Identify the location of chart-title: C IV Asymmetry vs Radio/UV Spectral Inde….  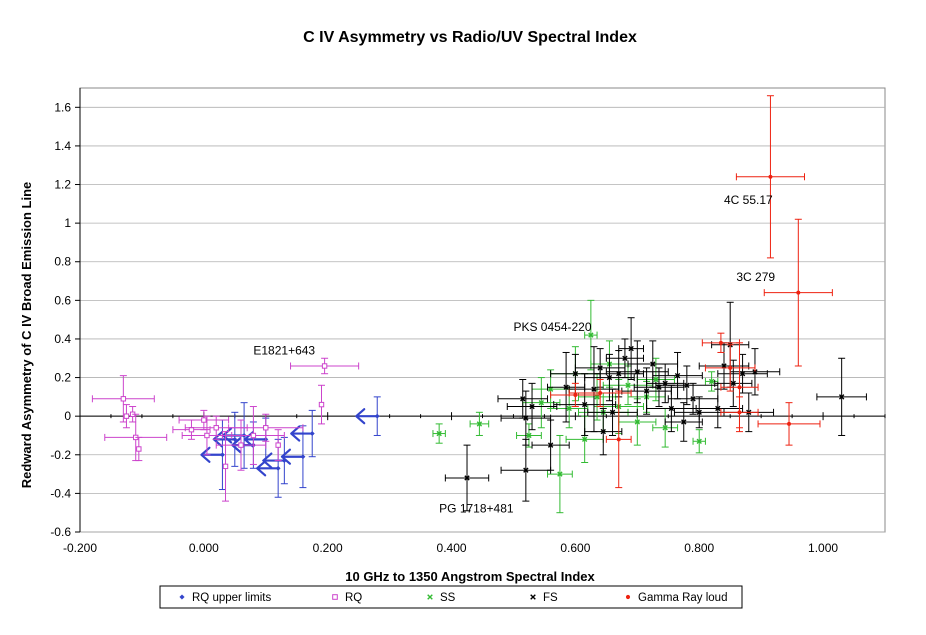
(470, 37).